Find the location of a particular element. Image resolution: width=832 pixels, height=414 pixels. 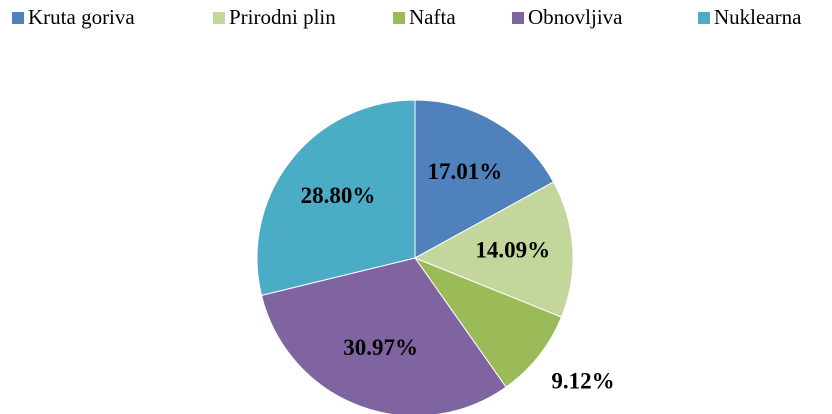

data-label: 9.12% is located at coordinates (582, 380).